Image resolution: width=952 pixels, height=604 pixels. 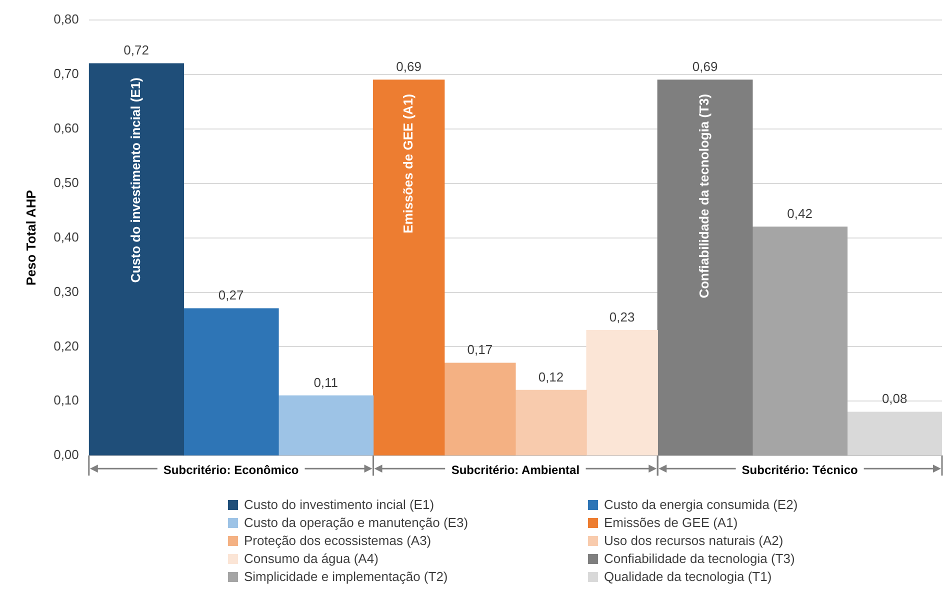 I want to click on legend-label: Confiabilidade da tecnologia (T3), so click(x=699, y=558).